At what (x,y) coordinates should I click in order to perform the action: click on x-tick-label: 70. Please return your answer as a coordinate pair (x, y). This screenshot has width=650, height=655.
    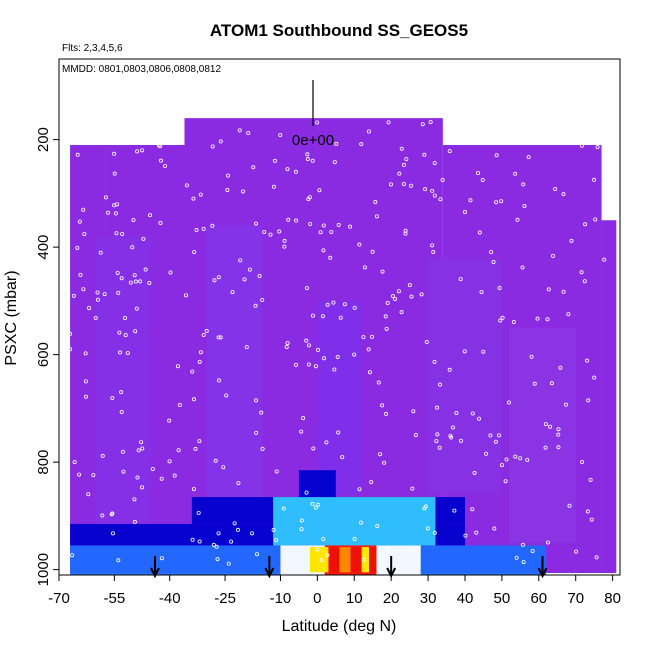
    Looking at the image, I should click on (575, 598).